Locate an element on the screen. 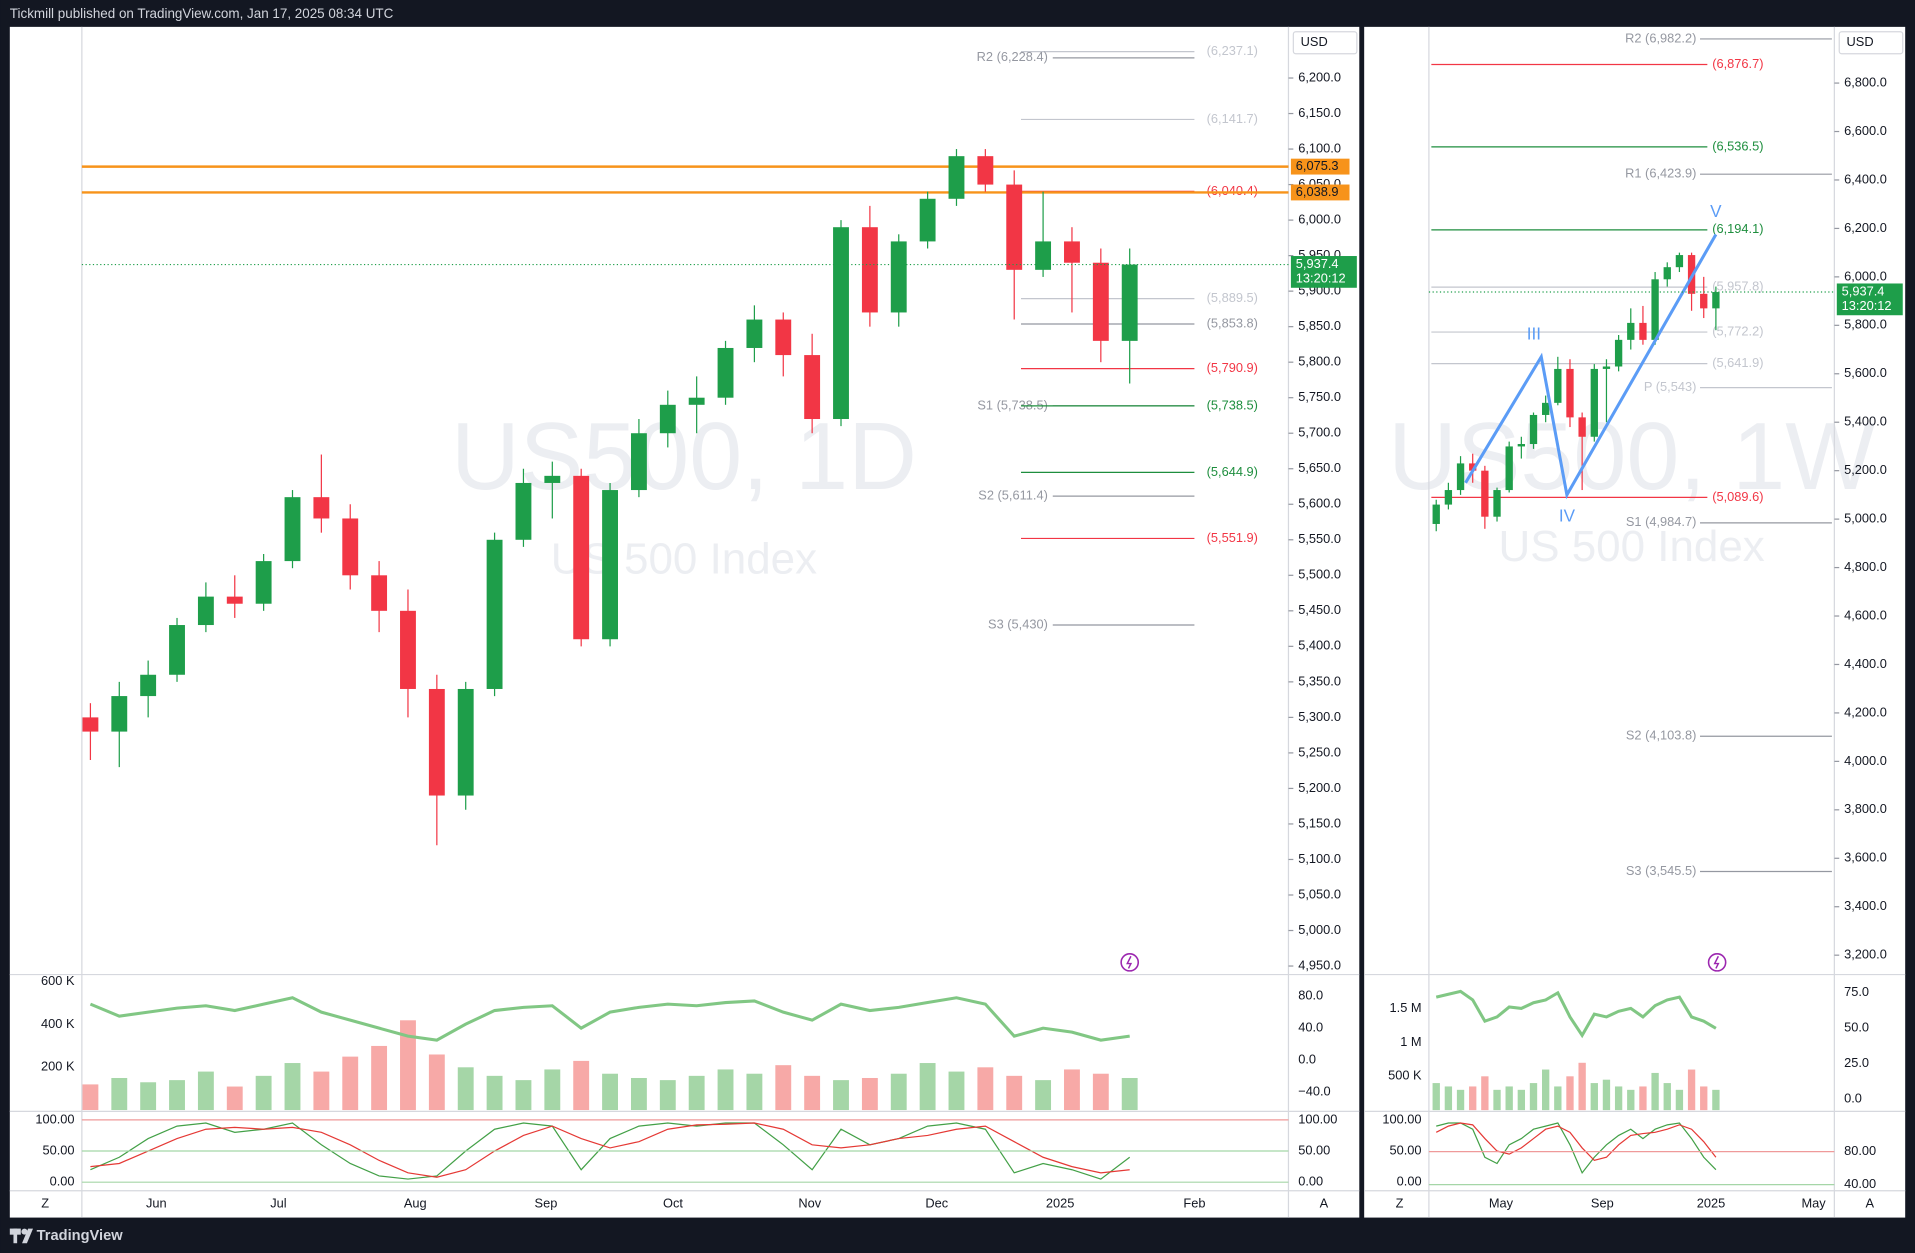 The width and height of the screenshot is (1915, 1253). rsi-tick-label: 0.0 is located at coordinates (1853, 1098).